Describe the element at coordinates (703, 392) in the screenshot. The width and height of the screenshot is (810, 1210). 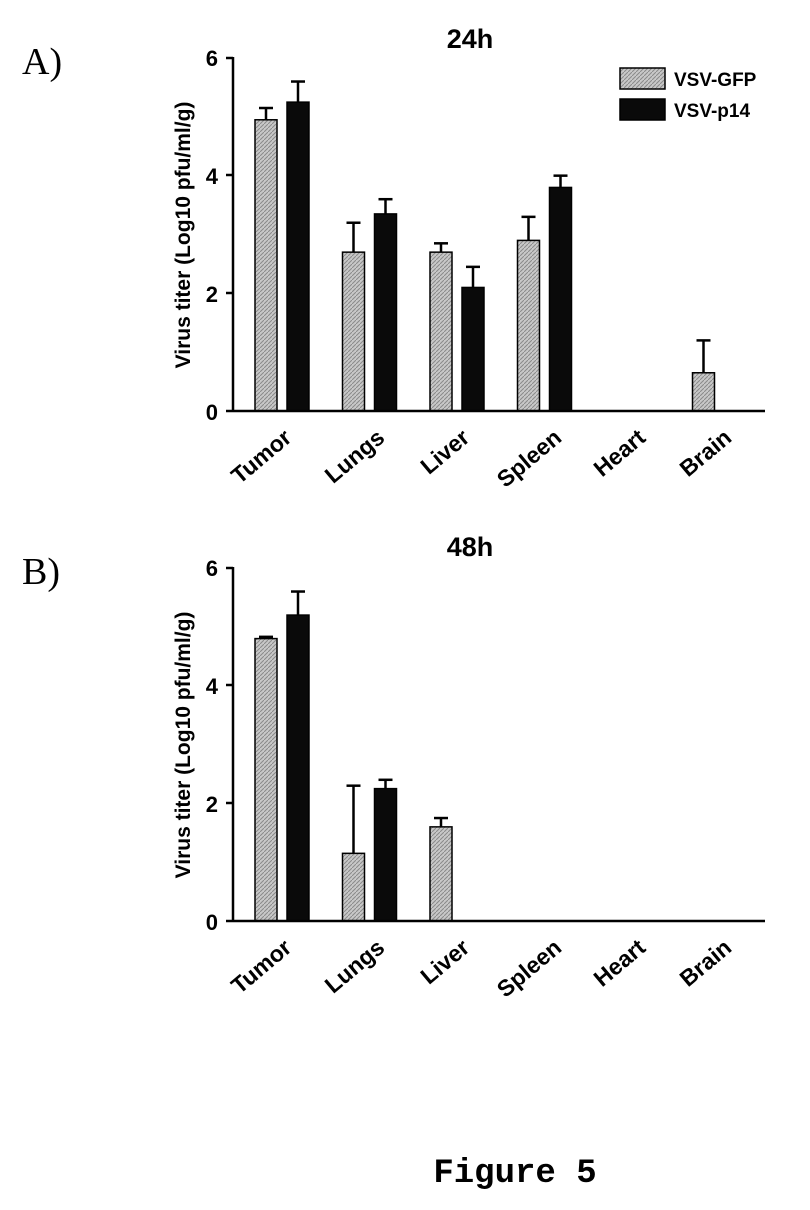
I see `bar-vsv-gfp-brain` at that location.